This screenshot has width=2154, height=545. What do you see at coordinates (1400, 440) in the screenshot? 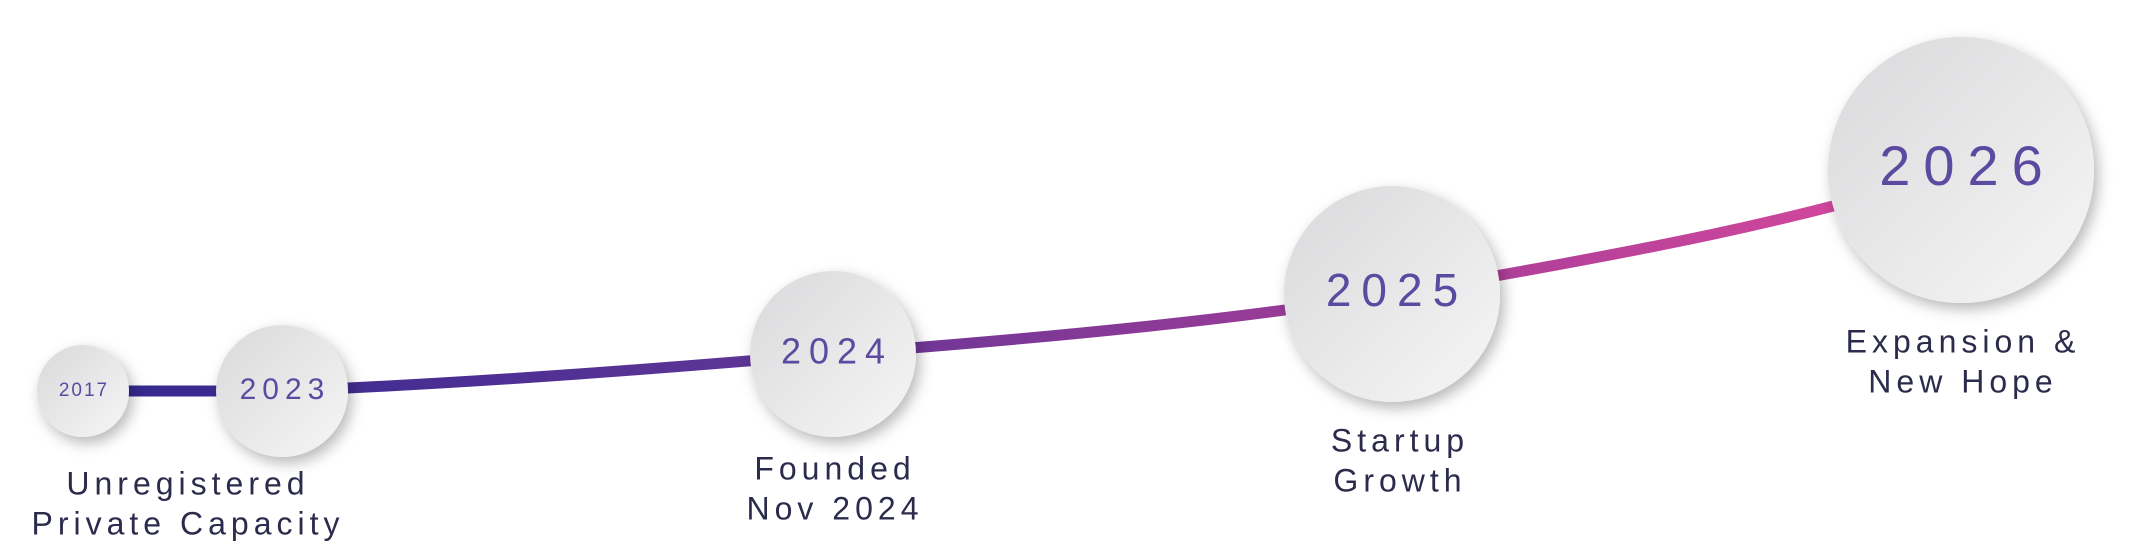
I see `milestone-label: Startup` at bounding box center [1400, 440].